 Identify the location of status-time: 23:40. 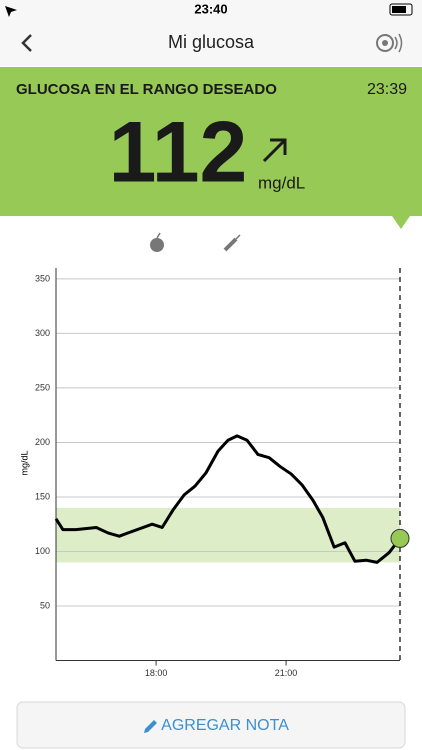
(210, 8).